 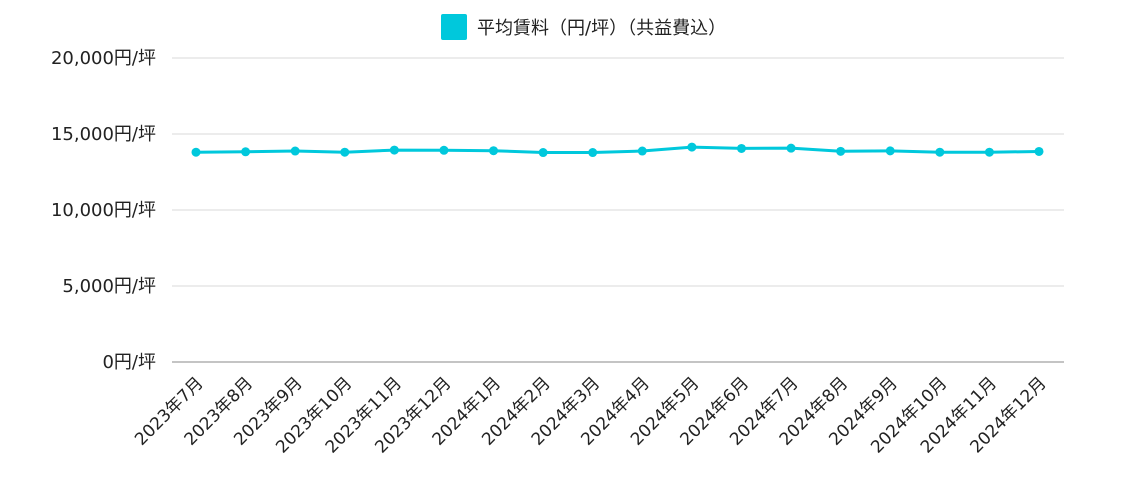 What do you see at coordinates (601, 28) in the screenshot?
I see `legend-label: 平均賃料（円/坪）（共益費込）` at bounding box center [601, 28].